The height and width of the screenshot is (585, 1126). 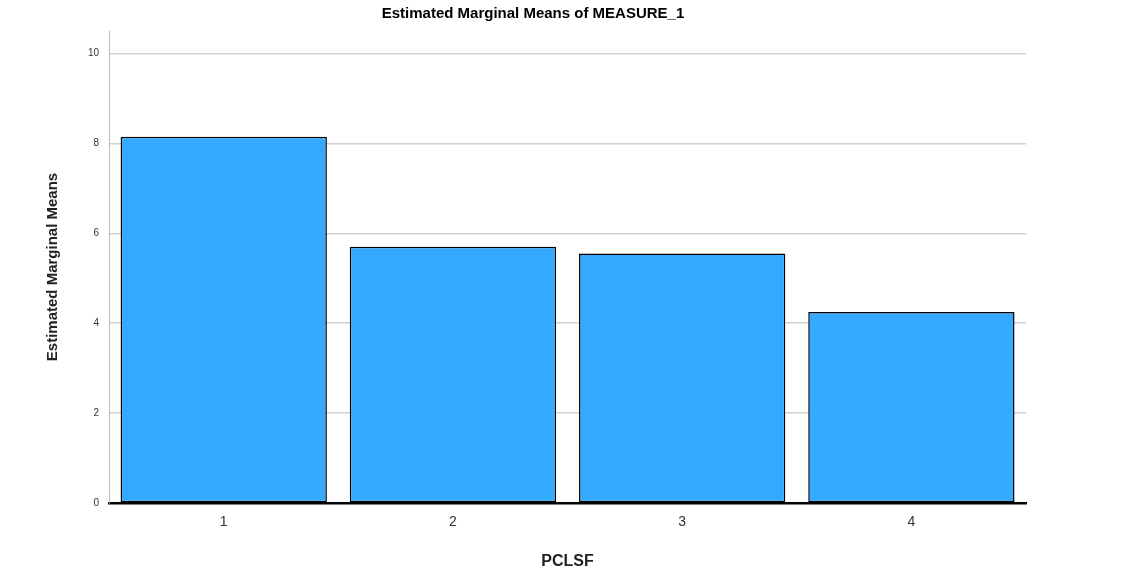 I want to click on x-tick-label: 3, so click(x=682, y=521).